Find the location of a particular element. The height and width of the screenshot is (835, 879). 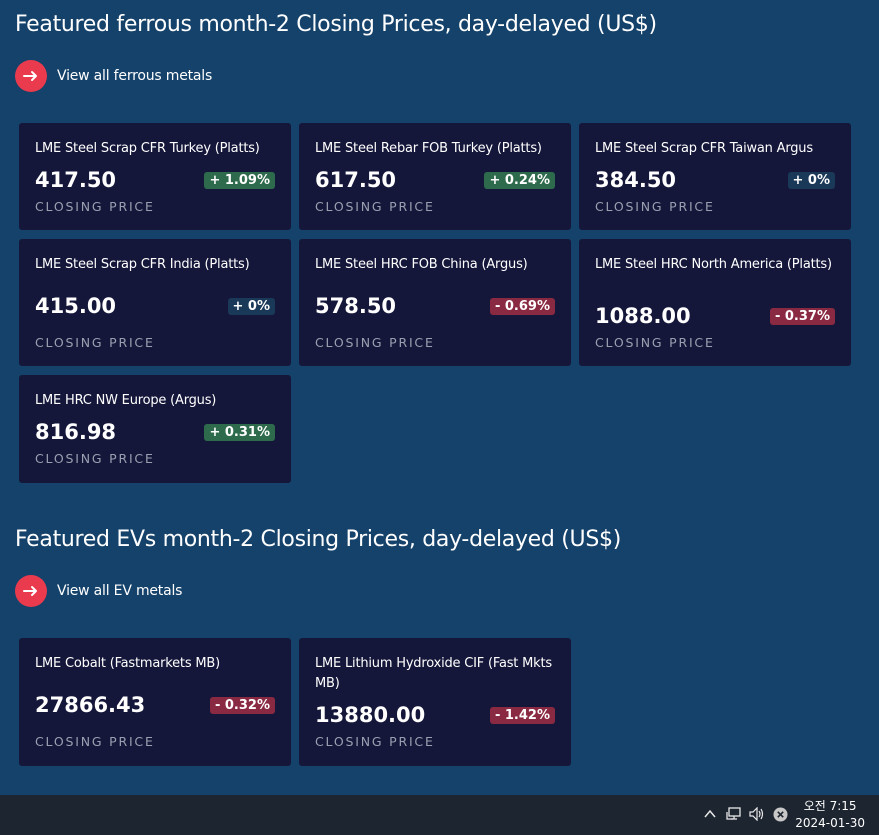

network-icon is located at coordinates (734, 815).